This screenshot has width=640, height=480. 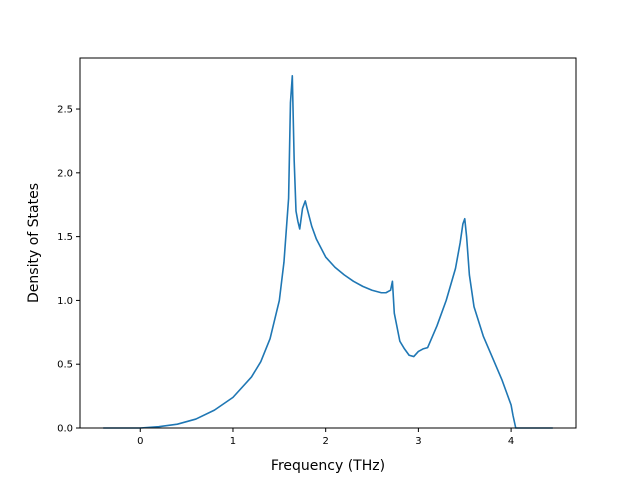 What do you see at coordinates (34, 243) in the screenshot?
I see `y-axis-label: Density of States` at bounding box center [34, 243].